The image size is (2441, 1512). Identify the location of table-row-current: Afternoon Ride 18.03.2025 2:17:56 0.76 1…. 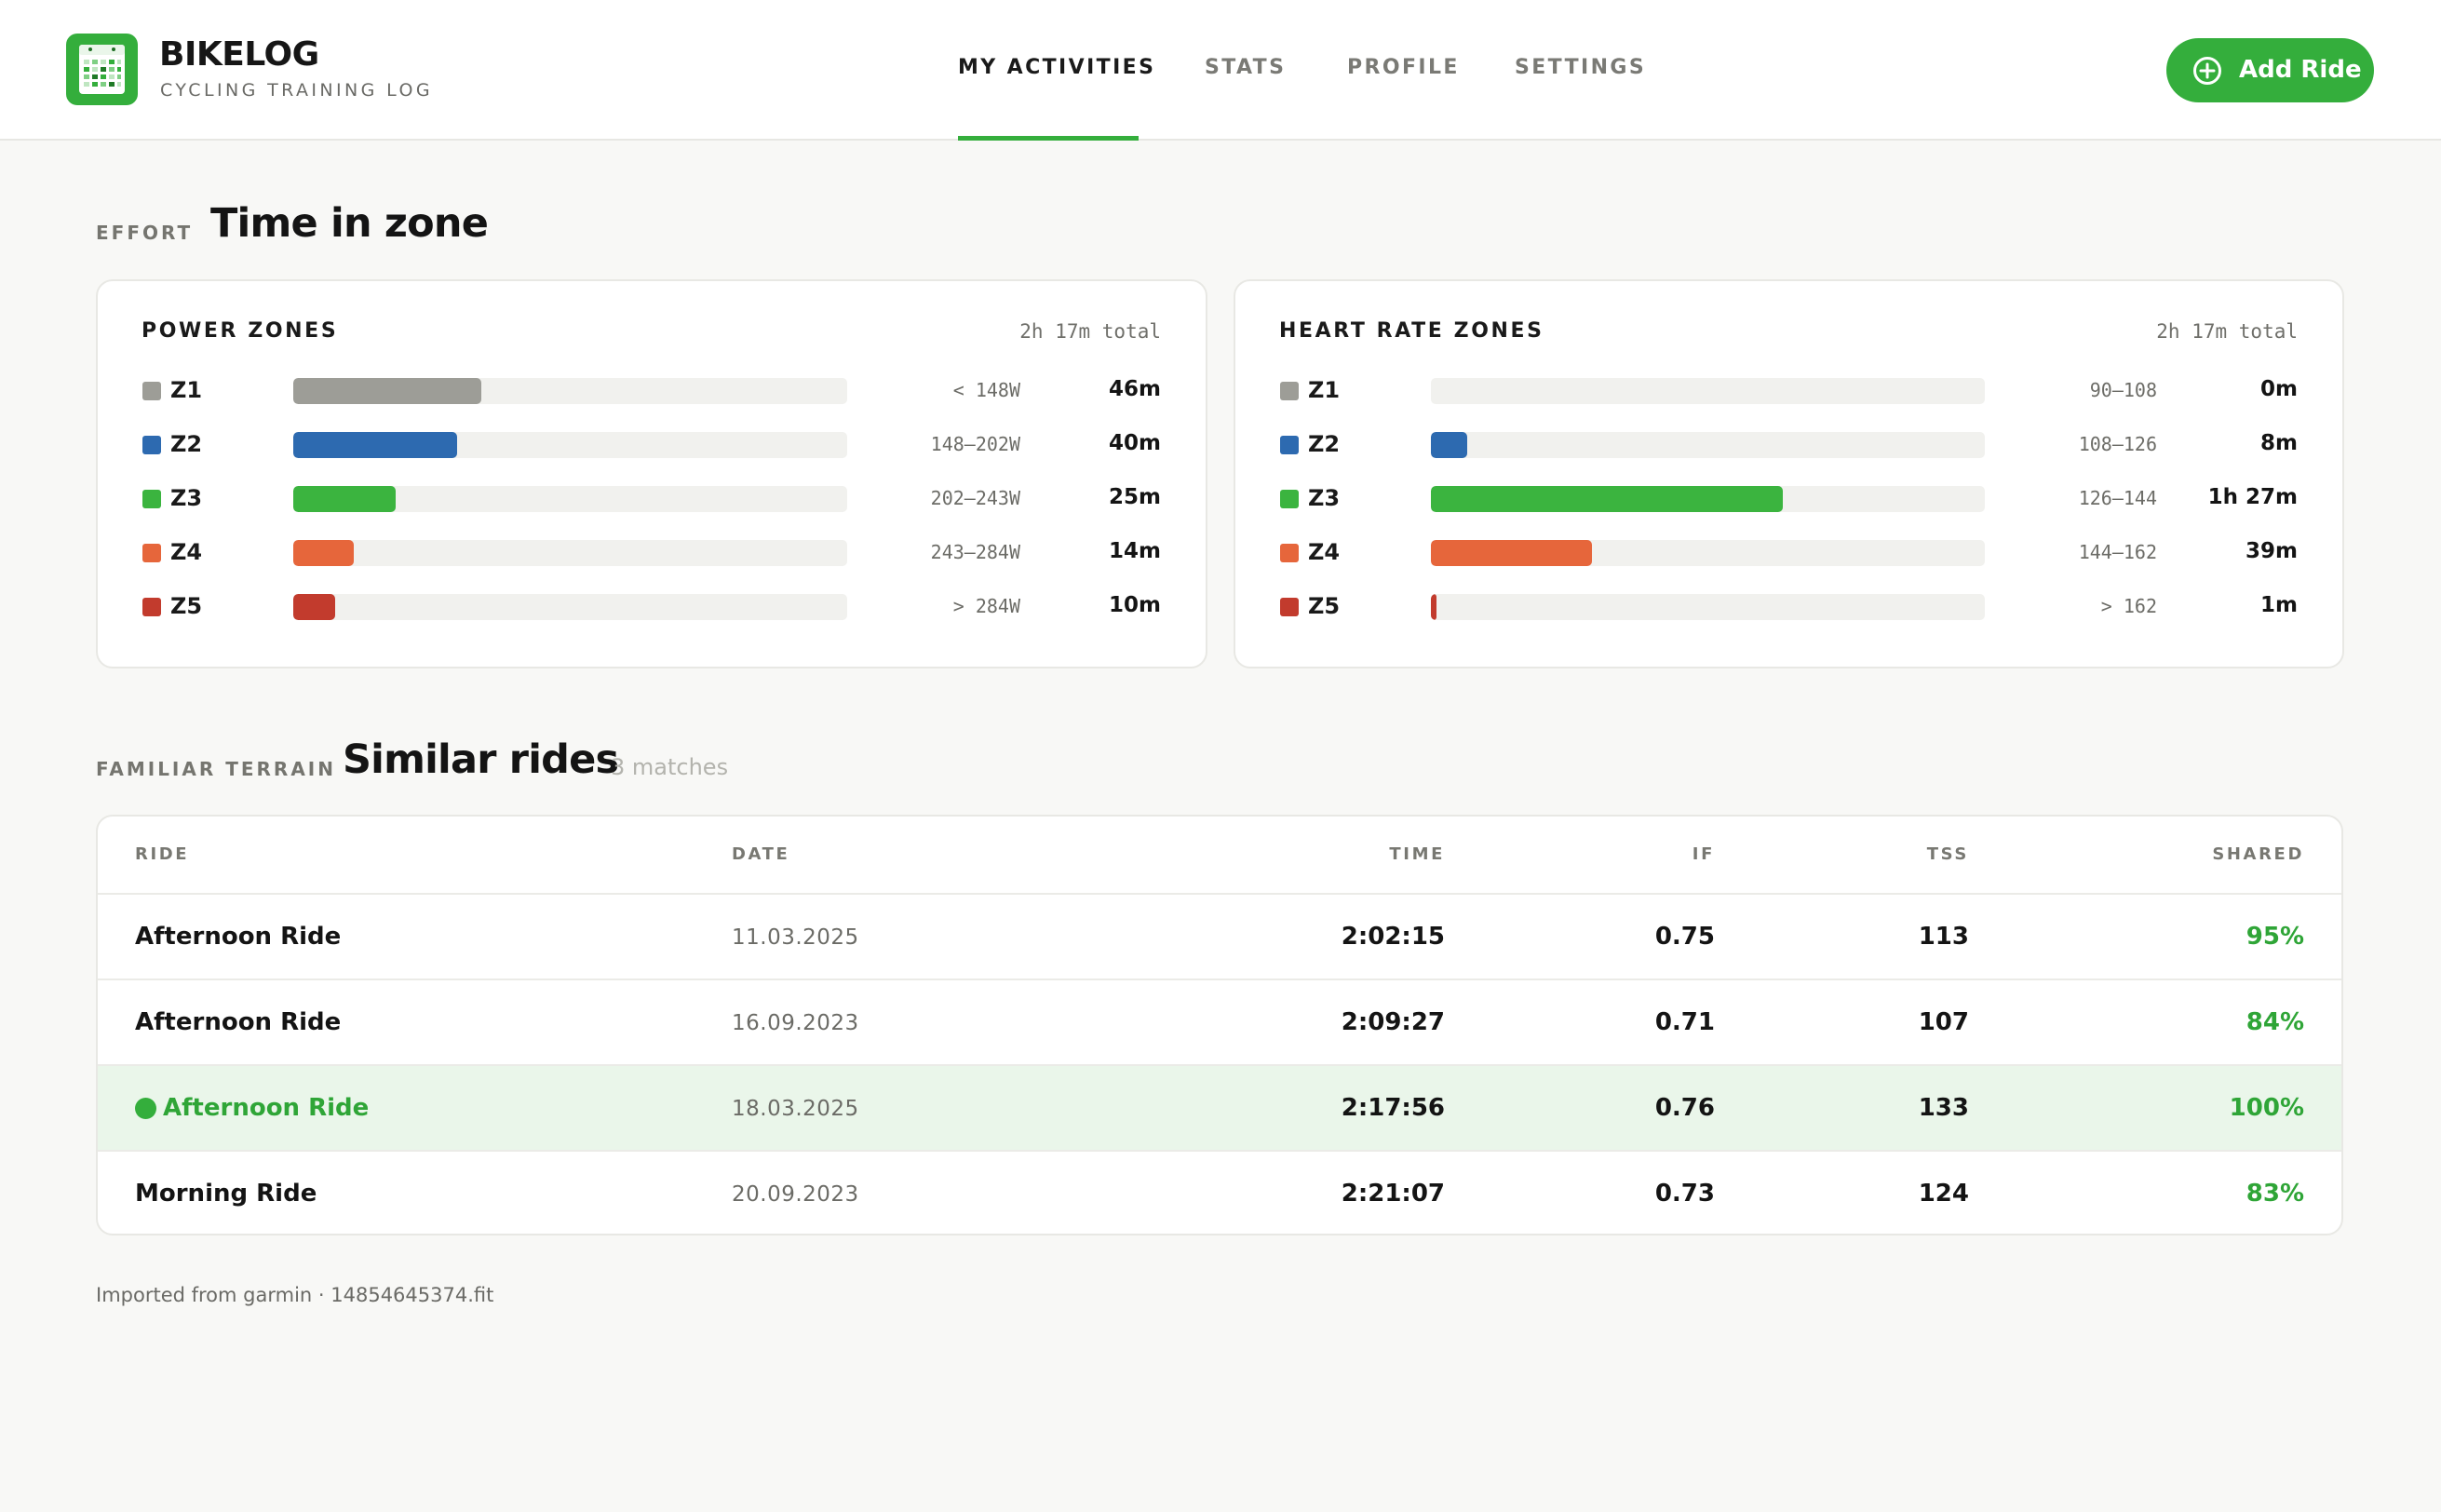
(1219, 1109).